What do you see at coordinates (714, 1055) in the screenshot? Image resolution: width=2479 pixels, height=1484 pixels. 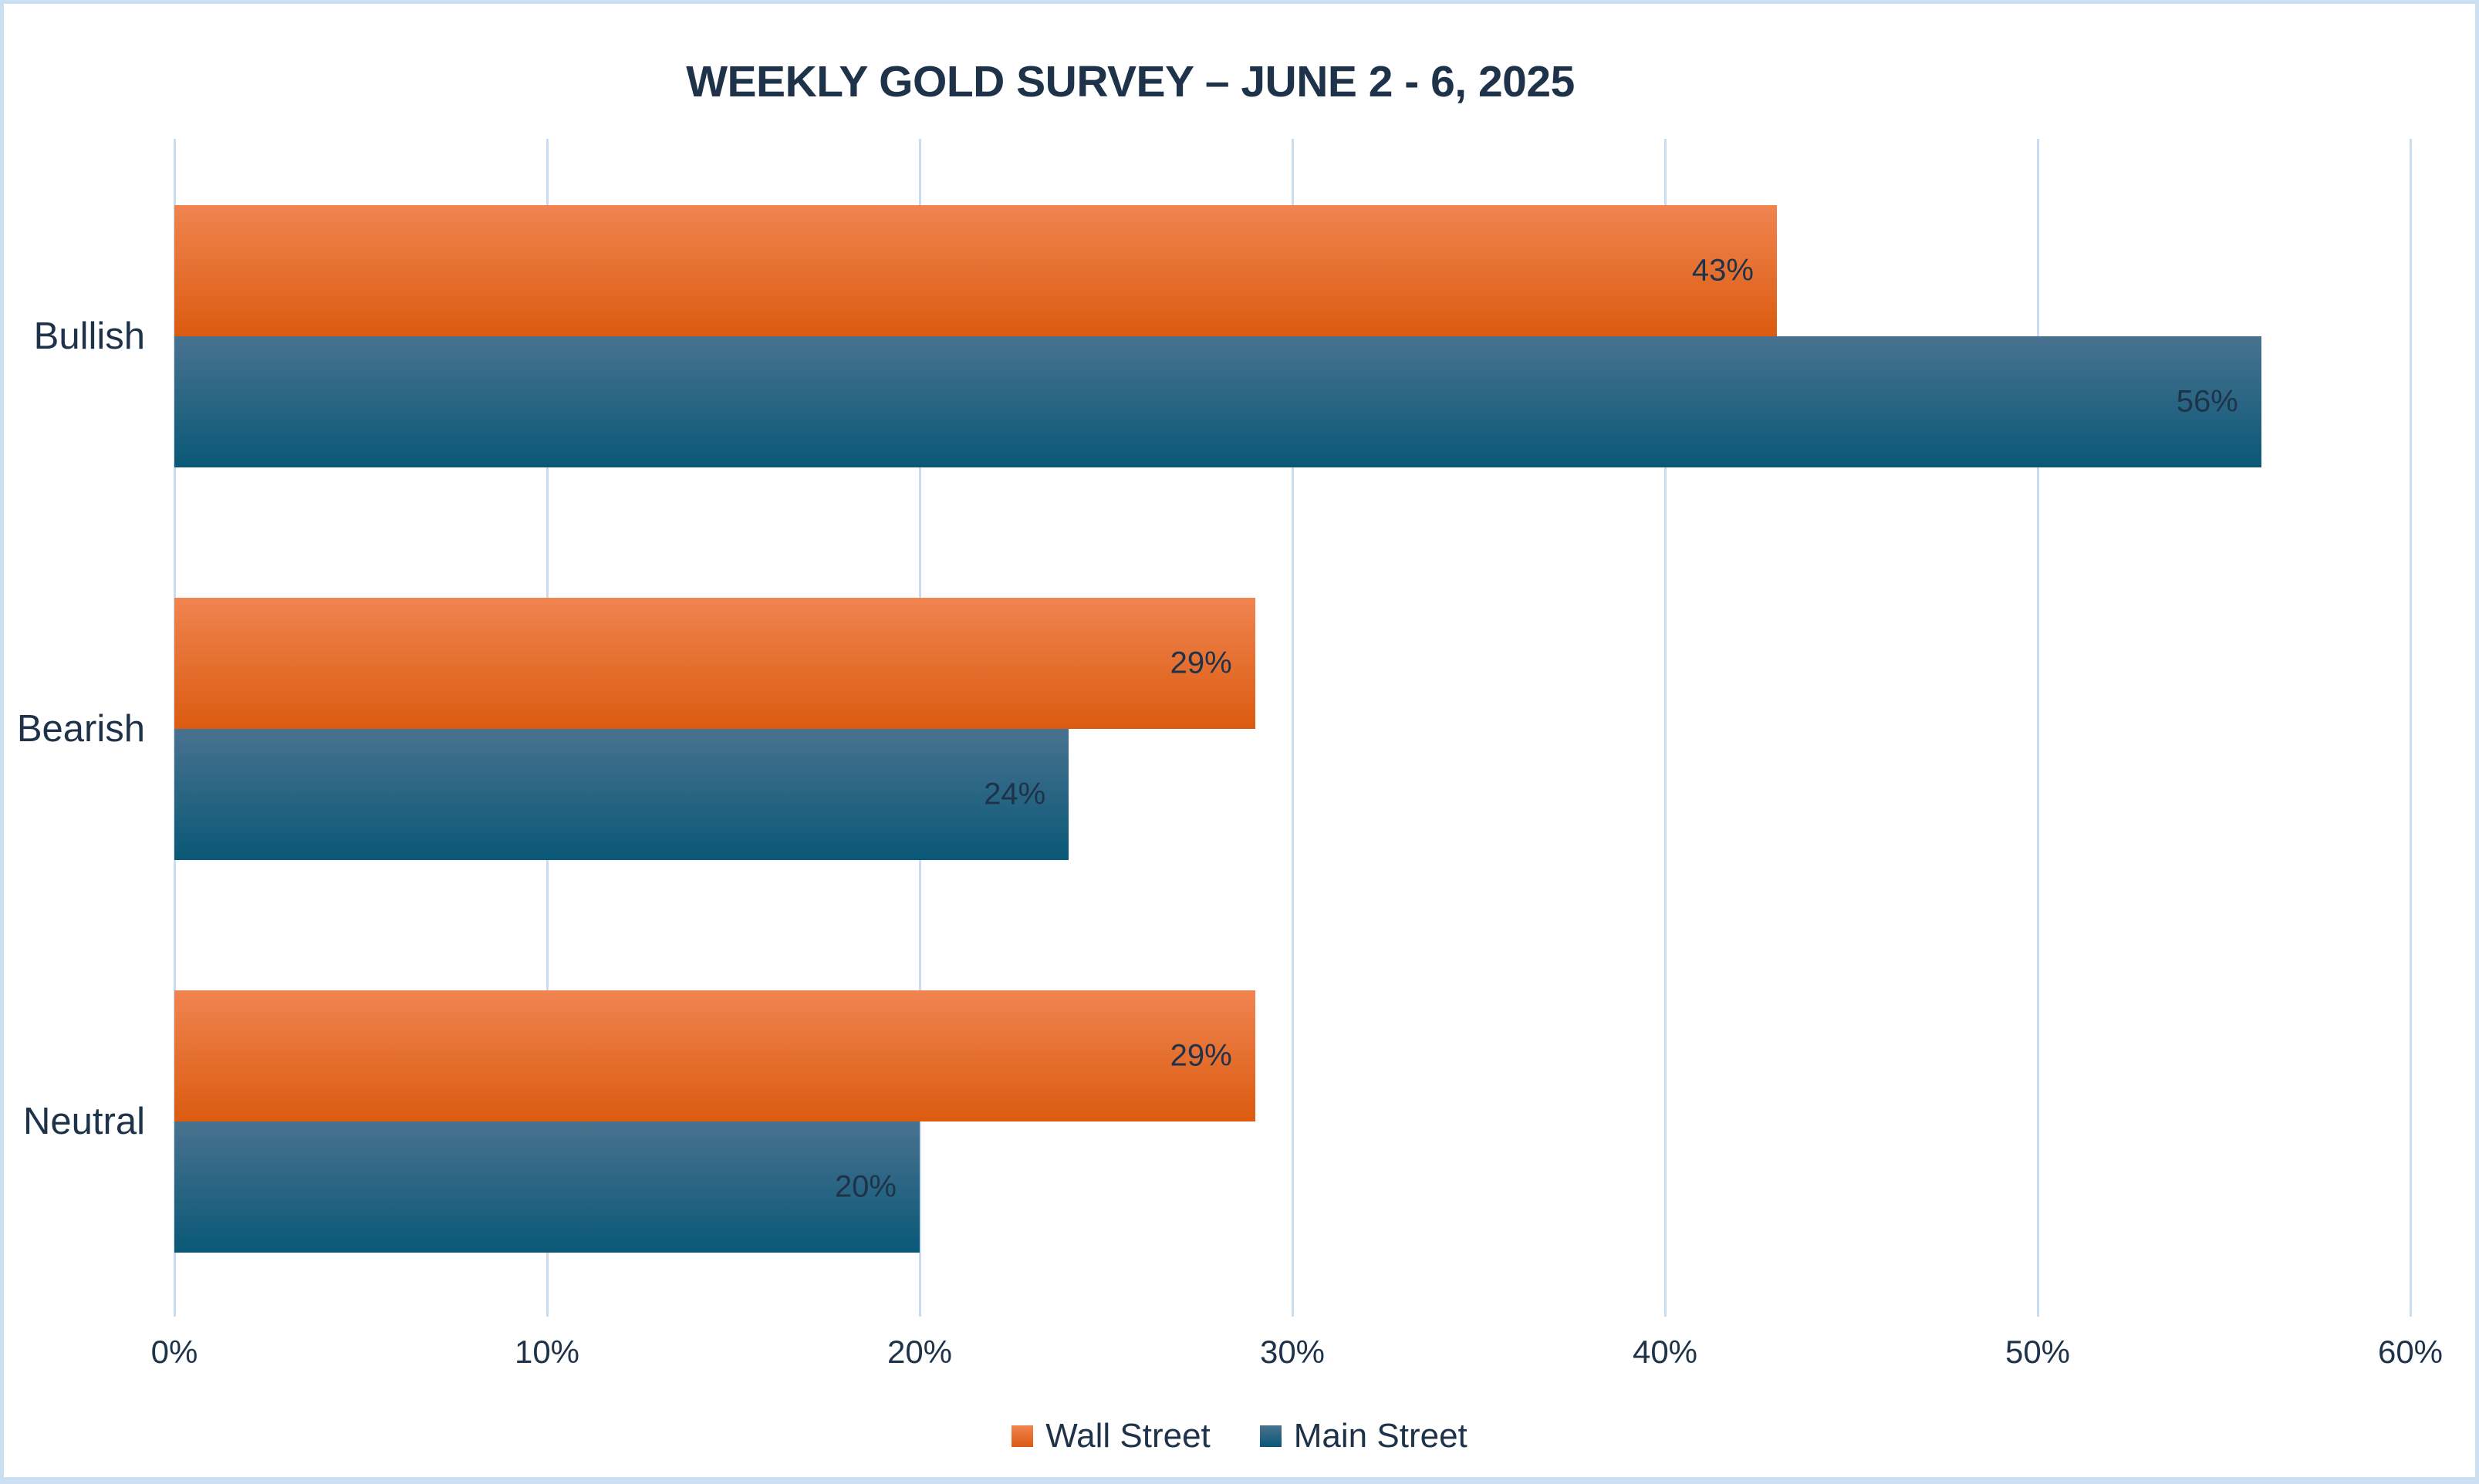 I see `bar-wall-street-neutral: 29%` at bounding box center [714, 1055].